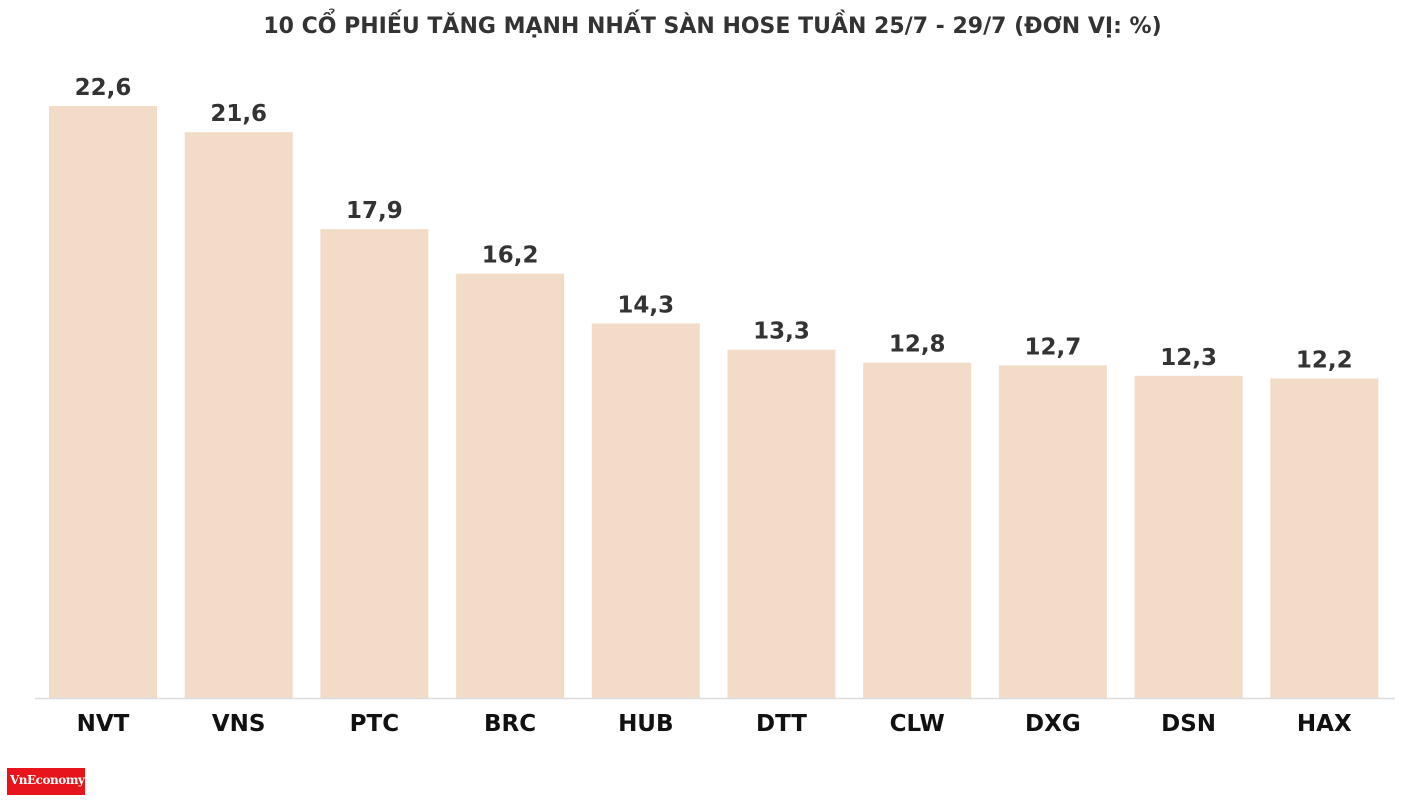 This screenshot has height=808, width=1425. I want to click on bar-HAX, so click(1324, 538).